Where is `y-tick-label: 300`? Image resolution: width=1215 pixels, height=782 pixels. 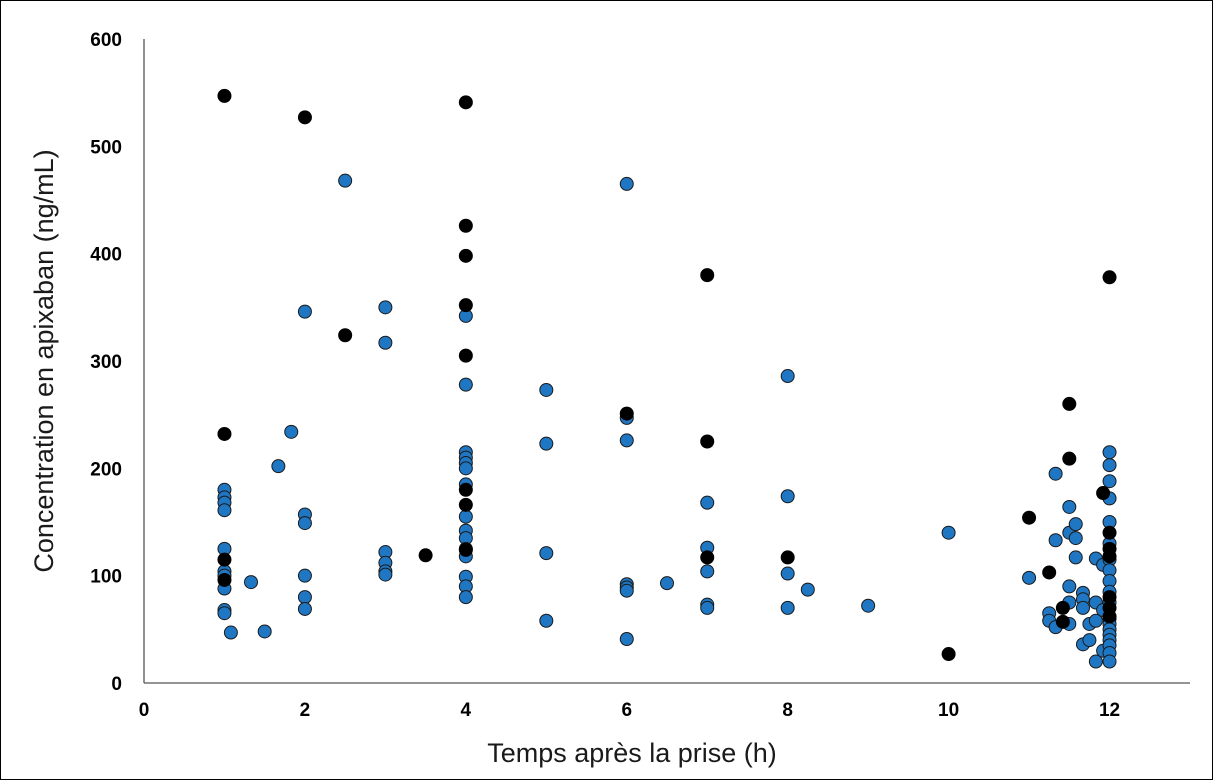 y-tick-label: 300 is located at coordinates (106, 362).